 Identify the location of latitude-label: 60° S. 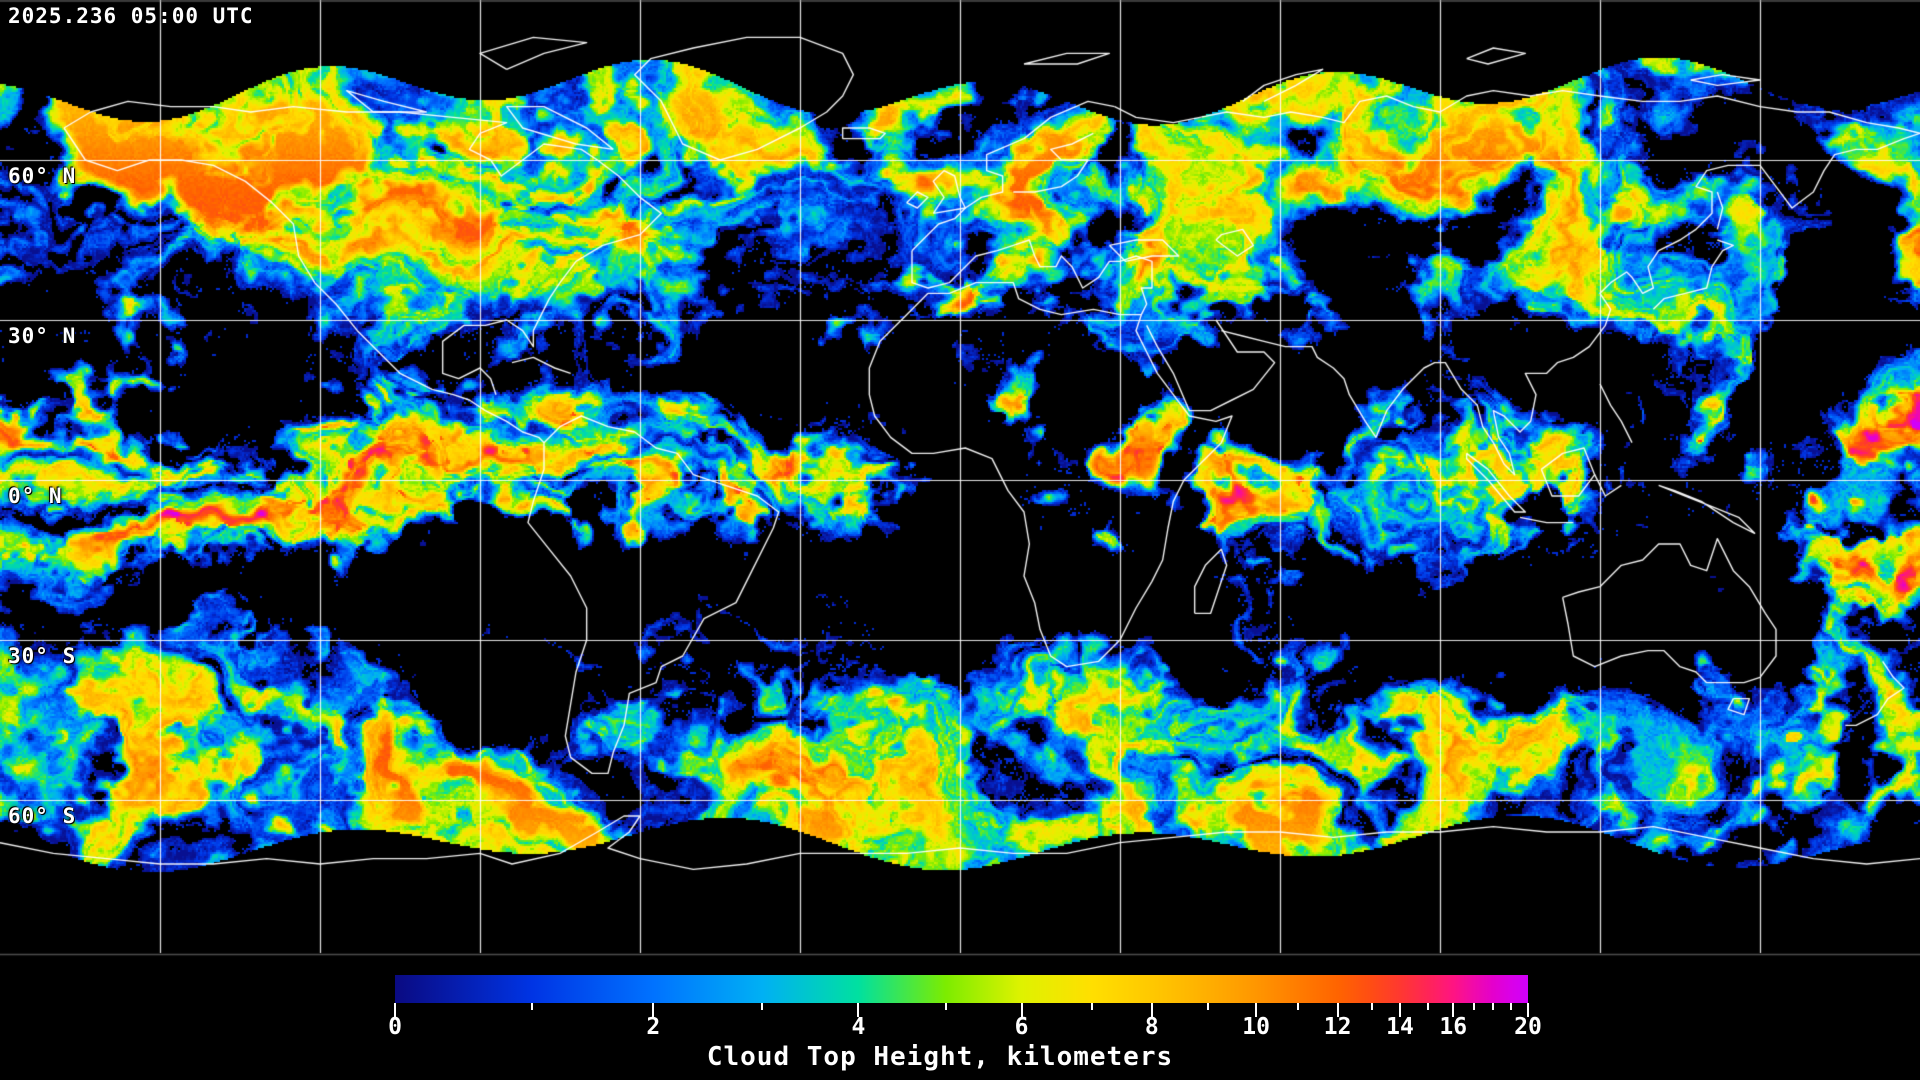
(42, 816).